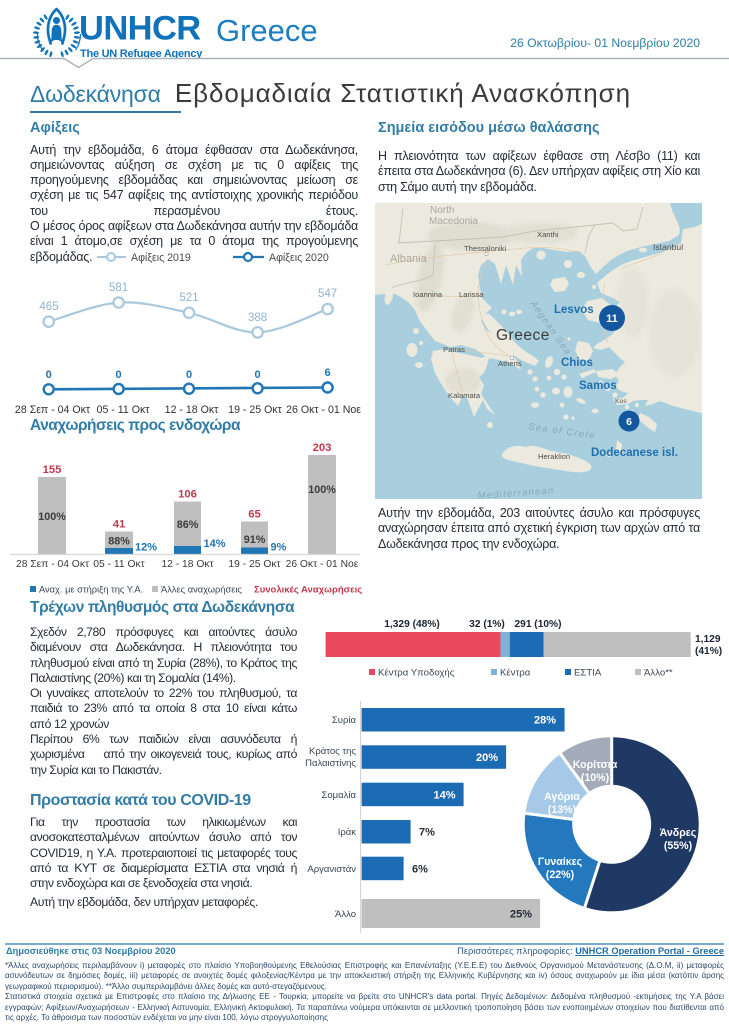  I want to click on svg-text: UNHCR, so click(140, 29).